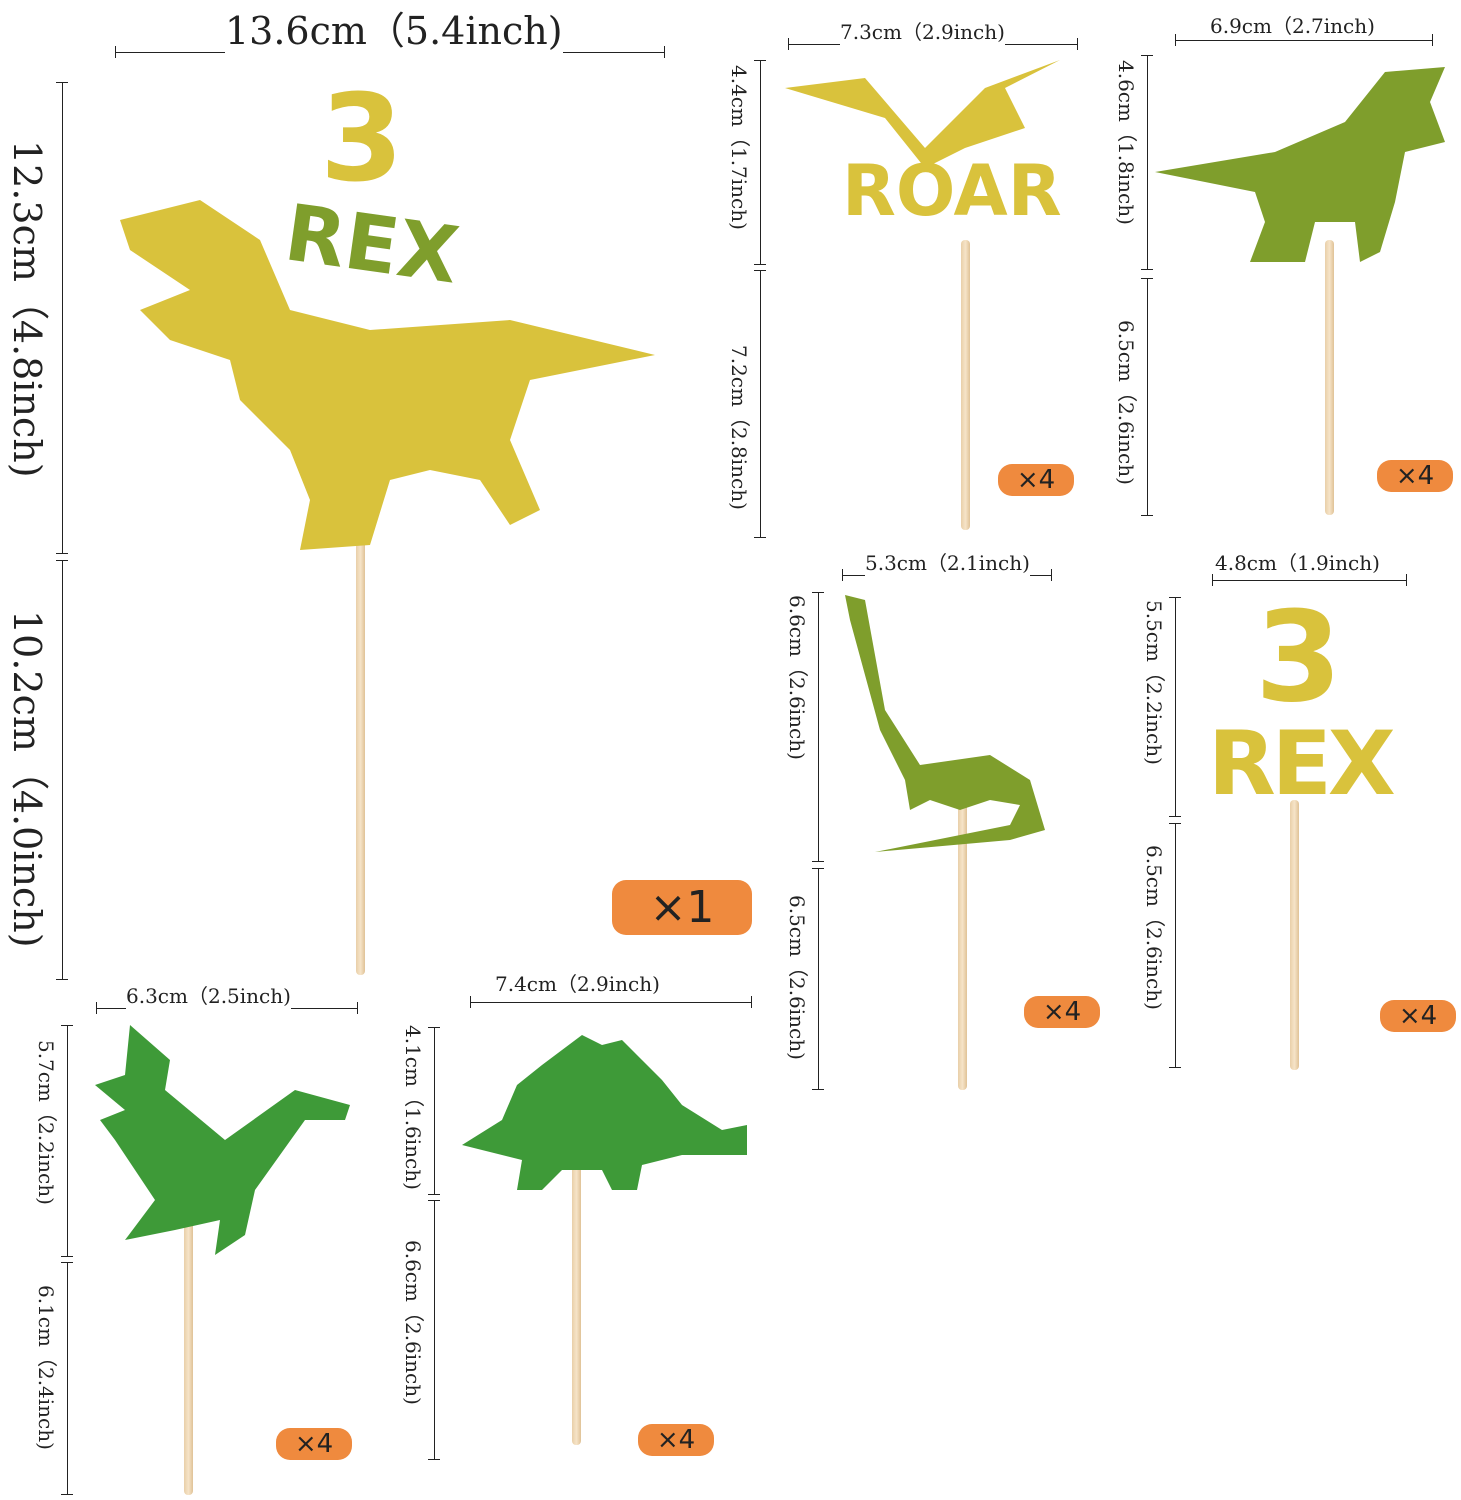 The width and height of the screenshot is (1461, 1500). What do you see at coordinates (394, 27) in the screenshot?
I see `main-width-label: 13.6cm（5.4inch)` at bounding box center [394, 27].